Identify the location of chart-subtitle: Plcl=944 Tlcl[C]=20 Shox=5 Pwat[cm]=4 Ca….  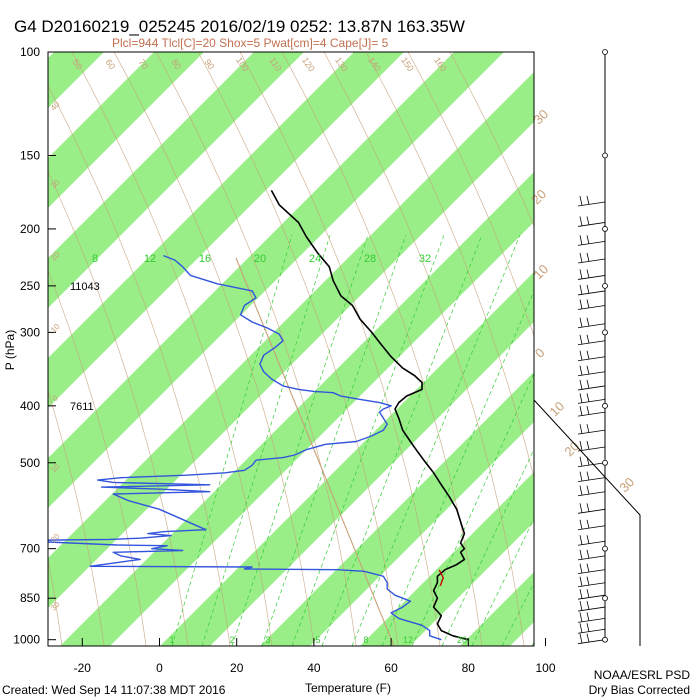
(250, 43).